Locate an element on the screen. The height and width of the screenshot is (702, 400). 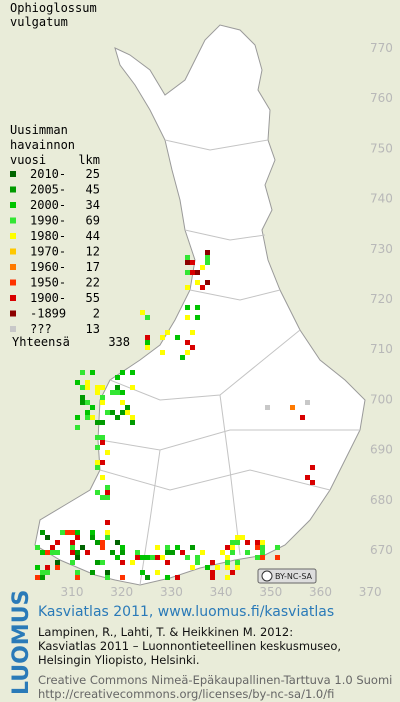
legend-label: 2010- is located at coordinates (48, 174).